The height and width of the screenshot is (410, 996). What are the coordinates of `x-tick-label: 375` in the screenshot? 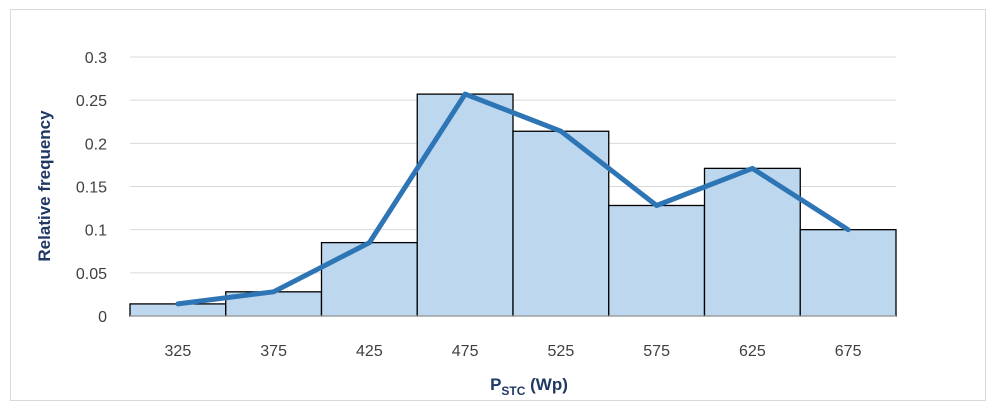 It's located at (273, 351).